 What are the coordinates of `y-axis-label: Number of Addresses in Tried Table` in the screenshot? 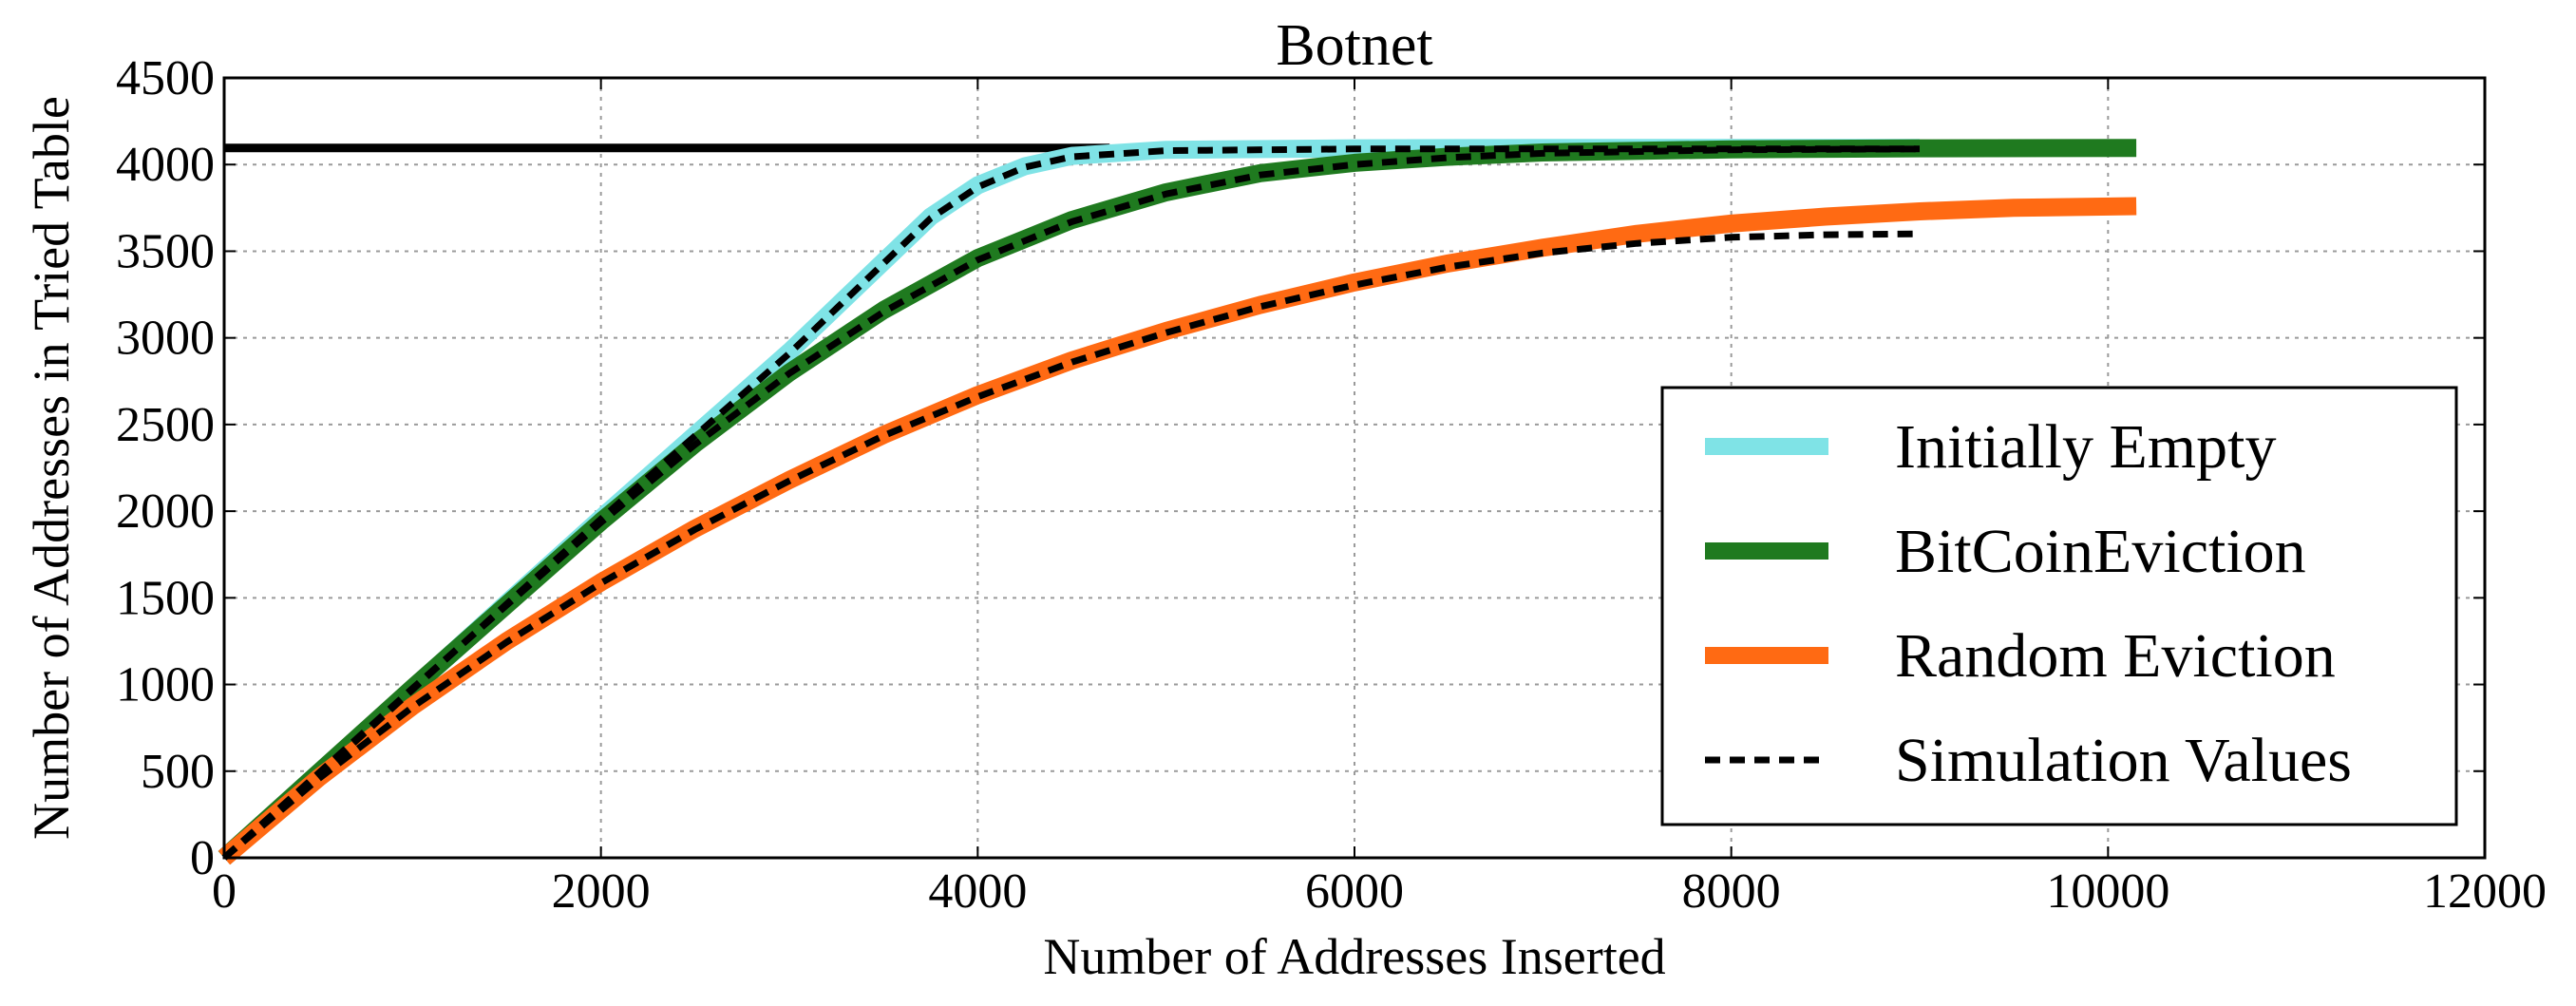 It's located at (51, 468).